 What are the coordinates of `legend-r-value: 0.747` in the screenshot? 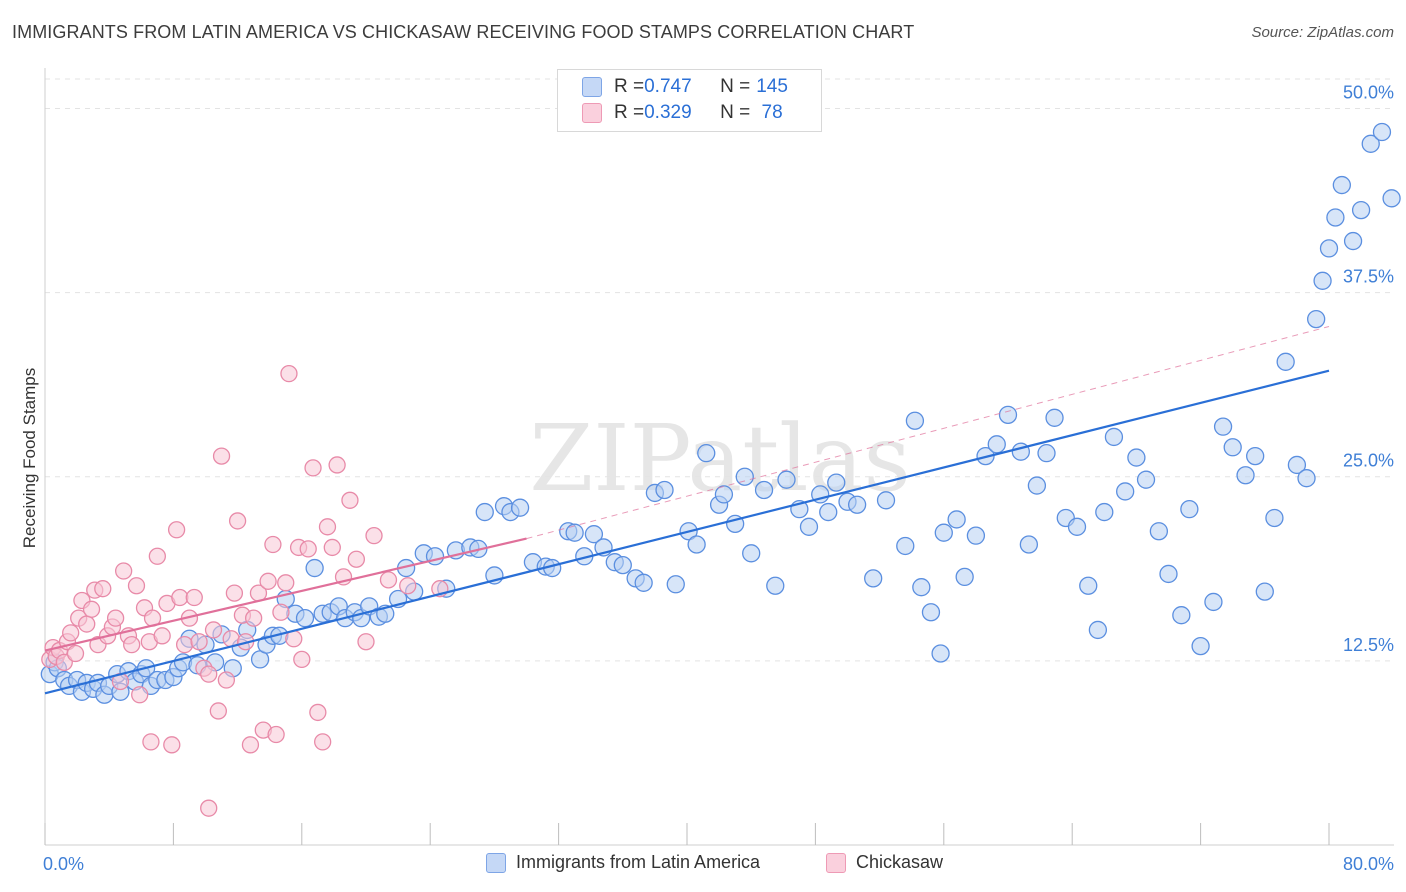 It's located at (668, 86).